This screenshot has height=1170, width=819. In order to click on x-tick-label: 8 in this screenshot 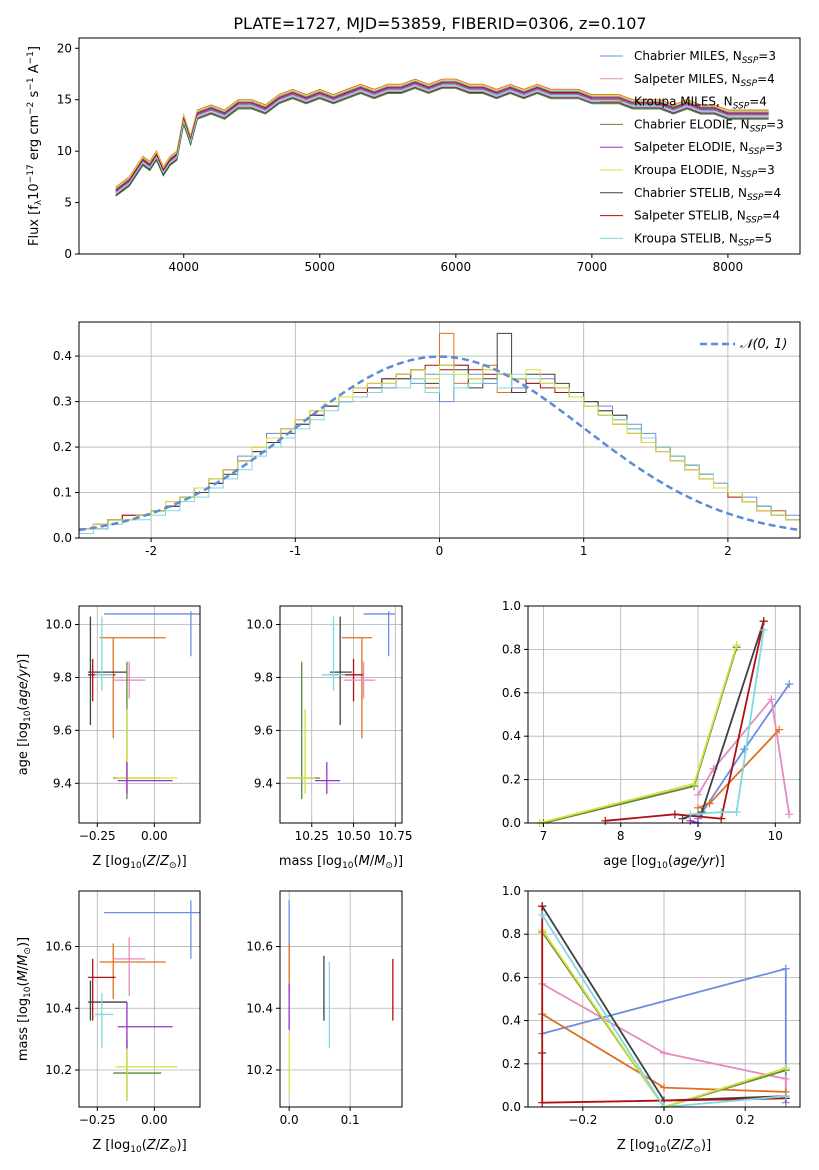, I will do `click(621, 836)`.